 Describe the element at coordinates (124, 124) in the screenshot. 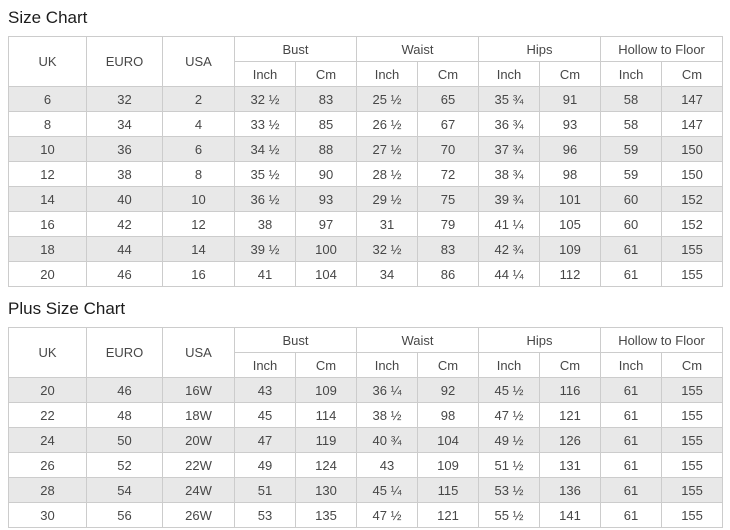

I see `table-cell: 34` at that location.